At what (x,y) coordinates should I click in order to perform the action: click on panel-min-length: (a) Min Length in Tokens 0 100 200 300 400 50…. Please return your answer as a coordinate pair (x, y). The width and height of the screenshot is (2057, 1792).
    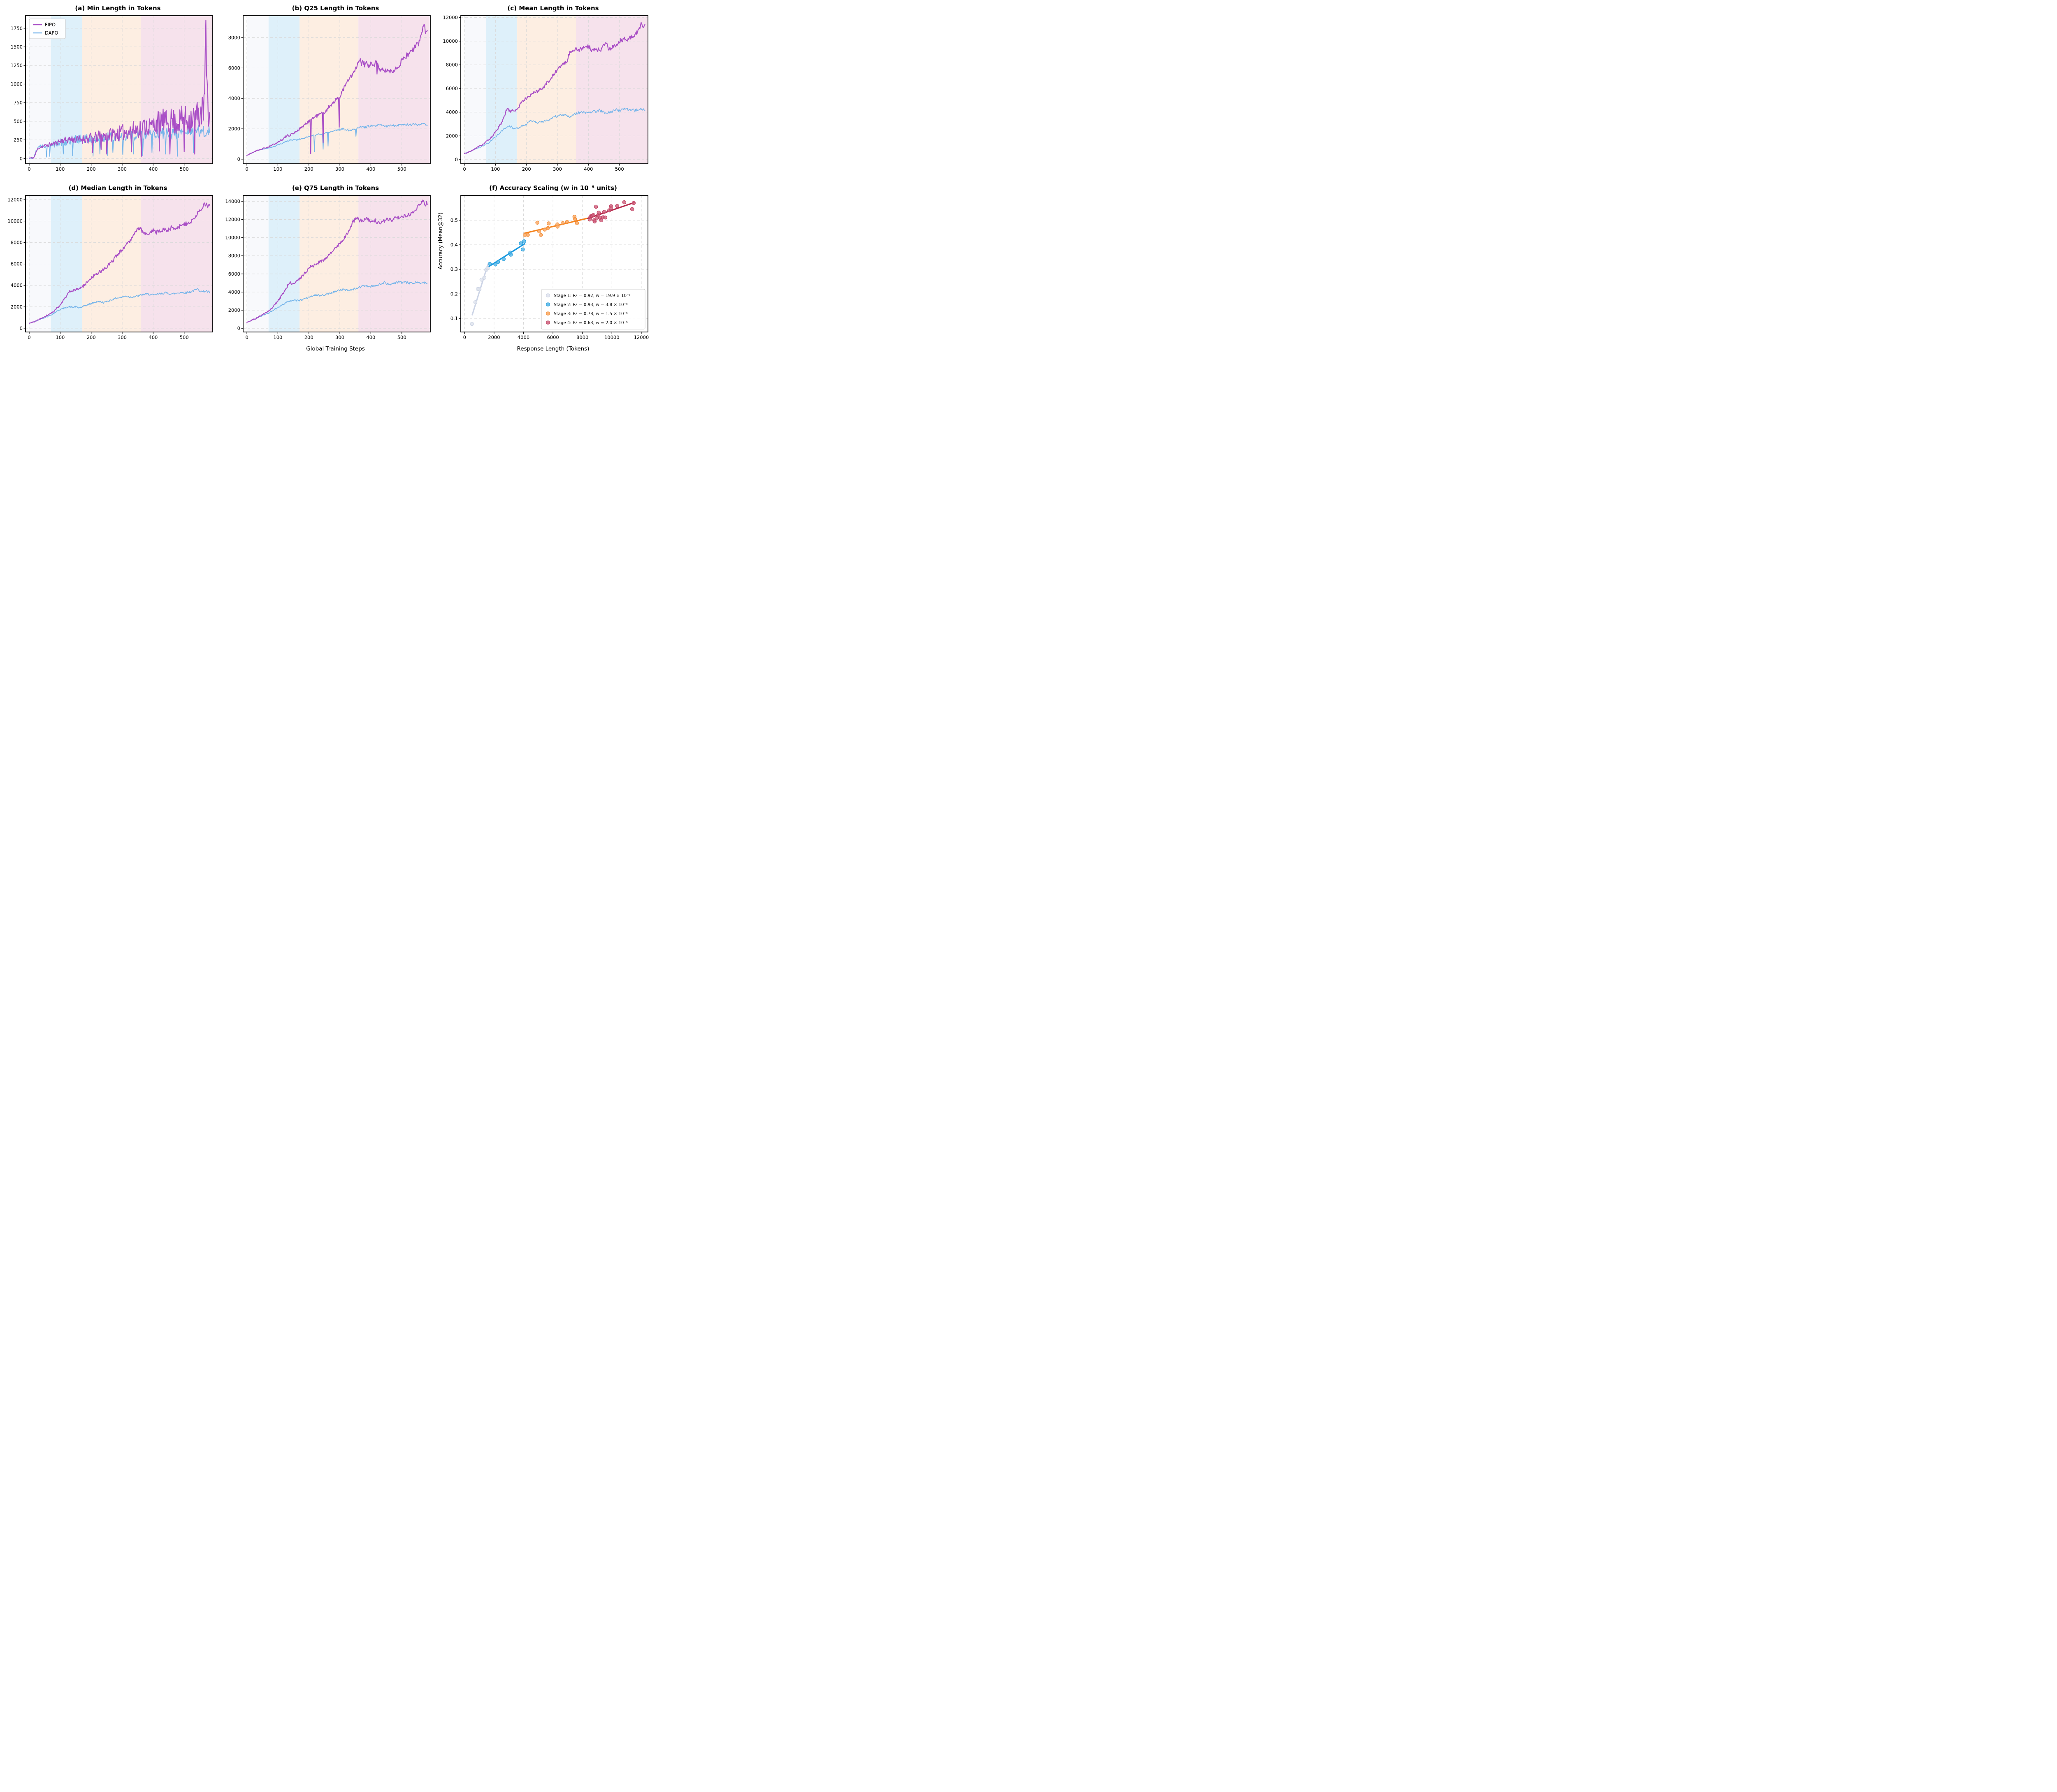
    Looking at the image, I should click on (109, 91).